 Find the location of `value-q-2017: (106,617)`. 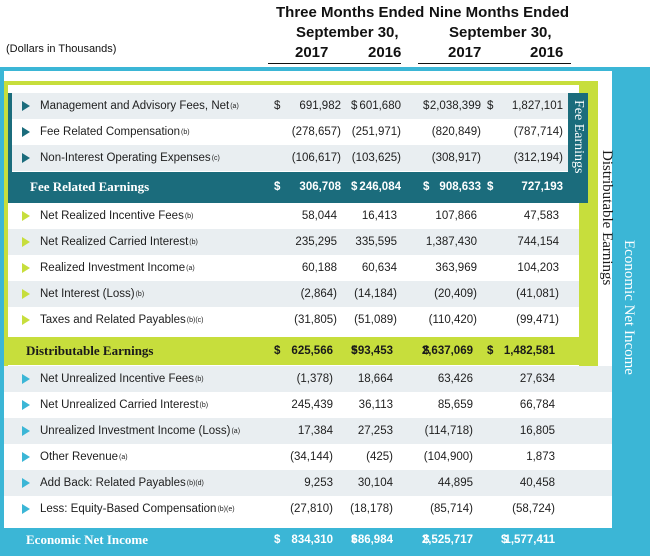

value-q-2017: (106,617) is located at coordinates (316, 158).